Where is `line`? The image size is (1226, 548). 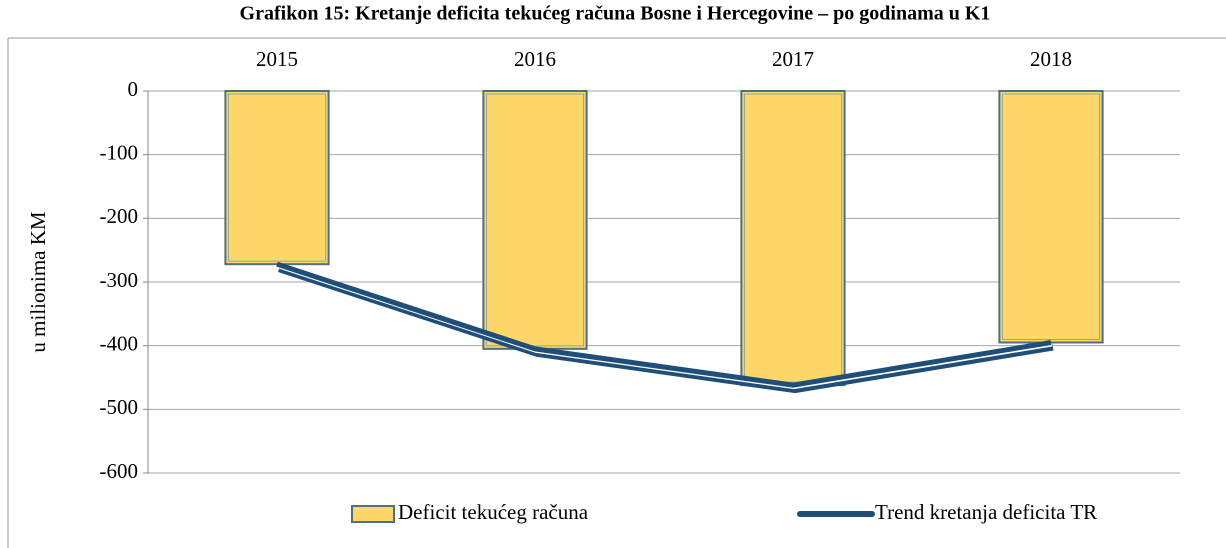
line is located at coordinates (664, 324).